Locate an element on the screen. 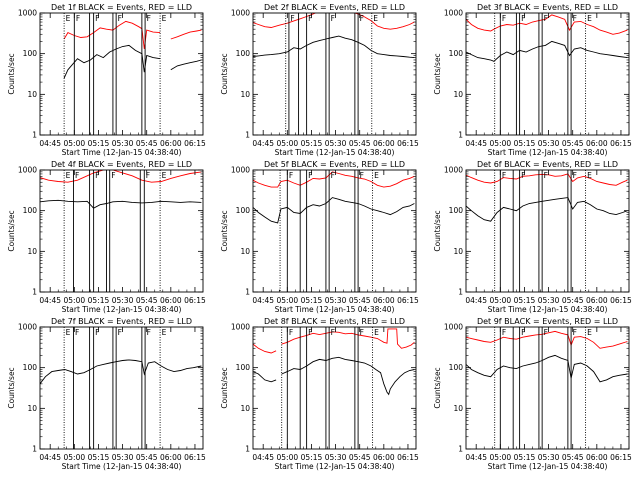 The width and height of the screenshot is (640, 480). panel-title: Det 5f BLACK = Events, RED = LLD is located at coordinates (334, 164).